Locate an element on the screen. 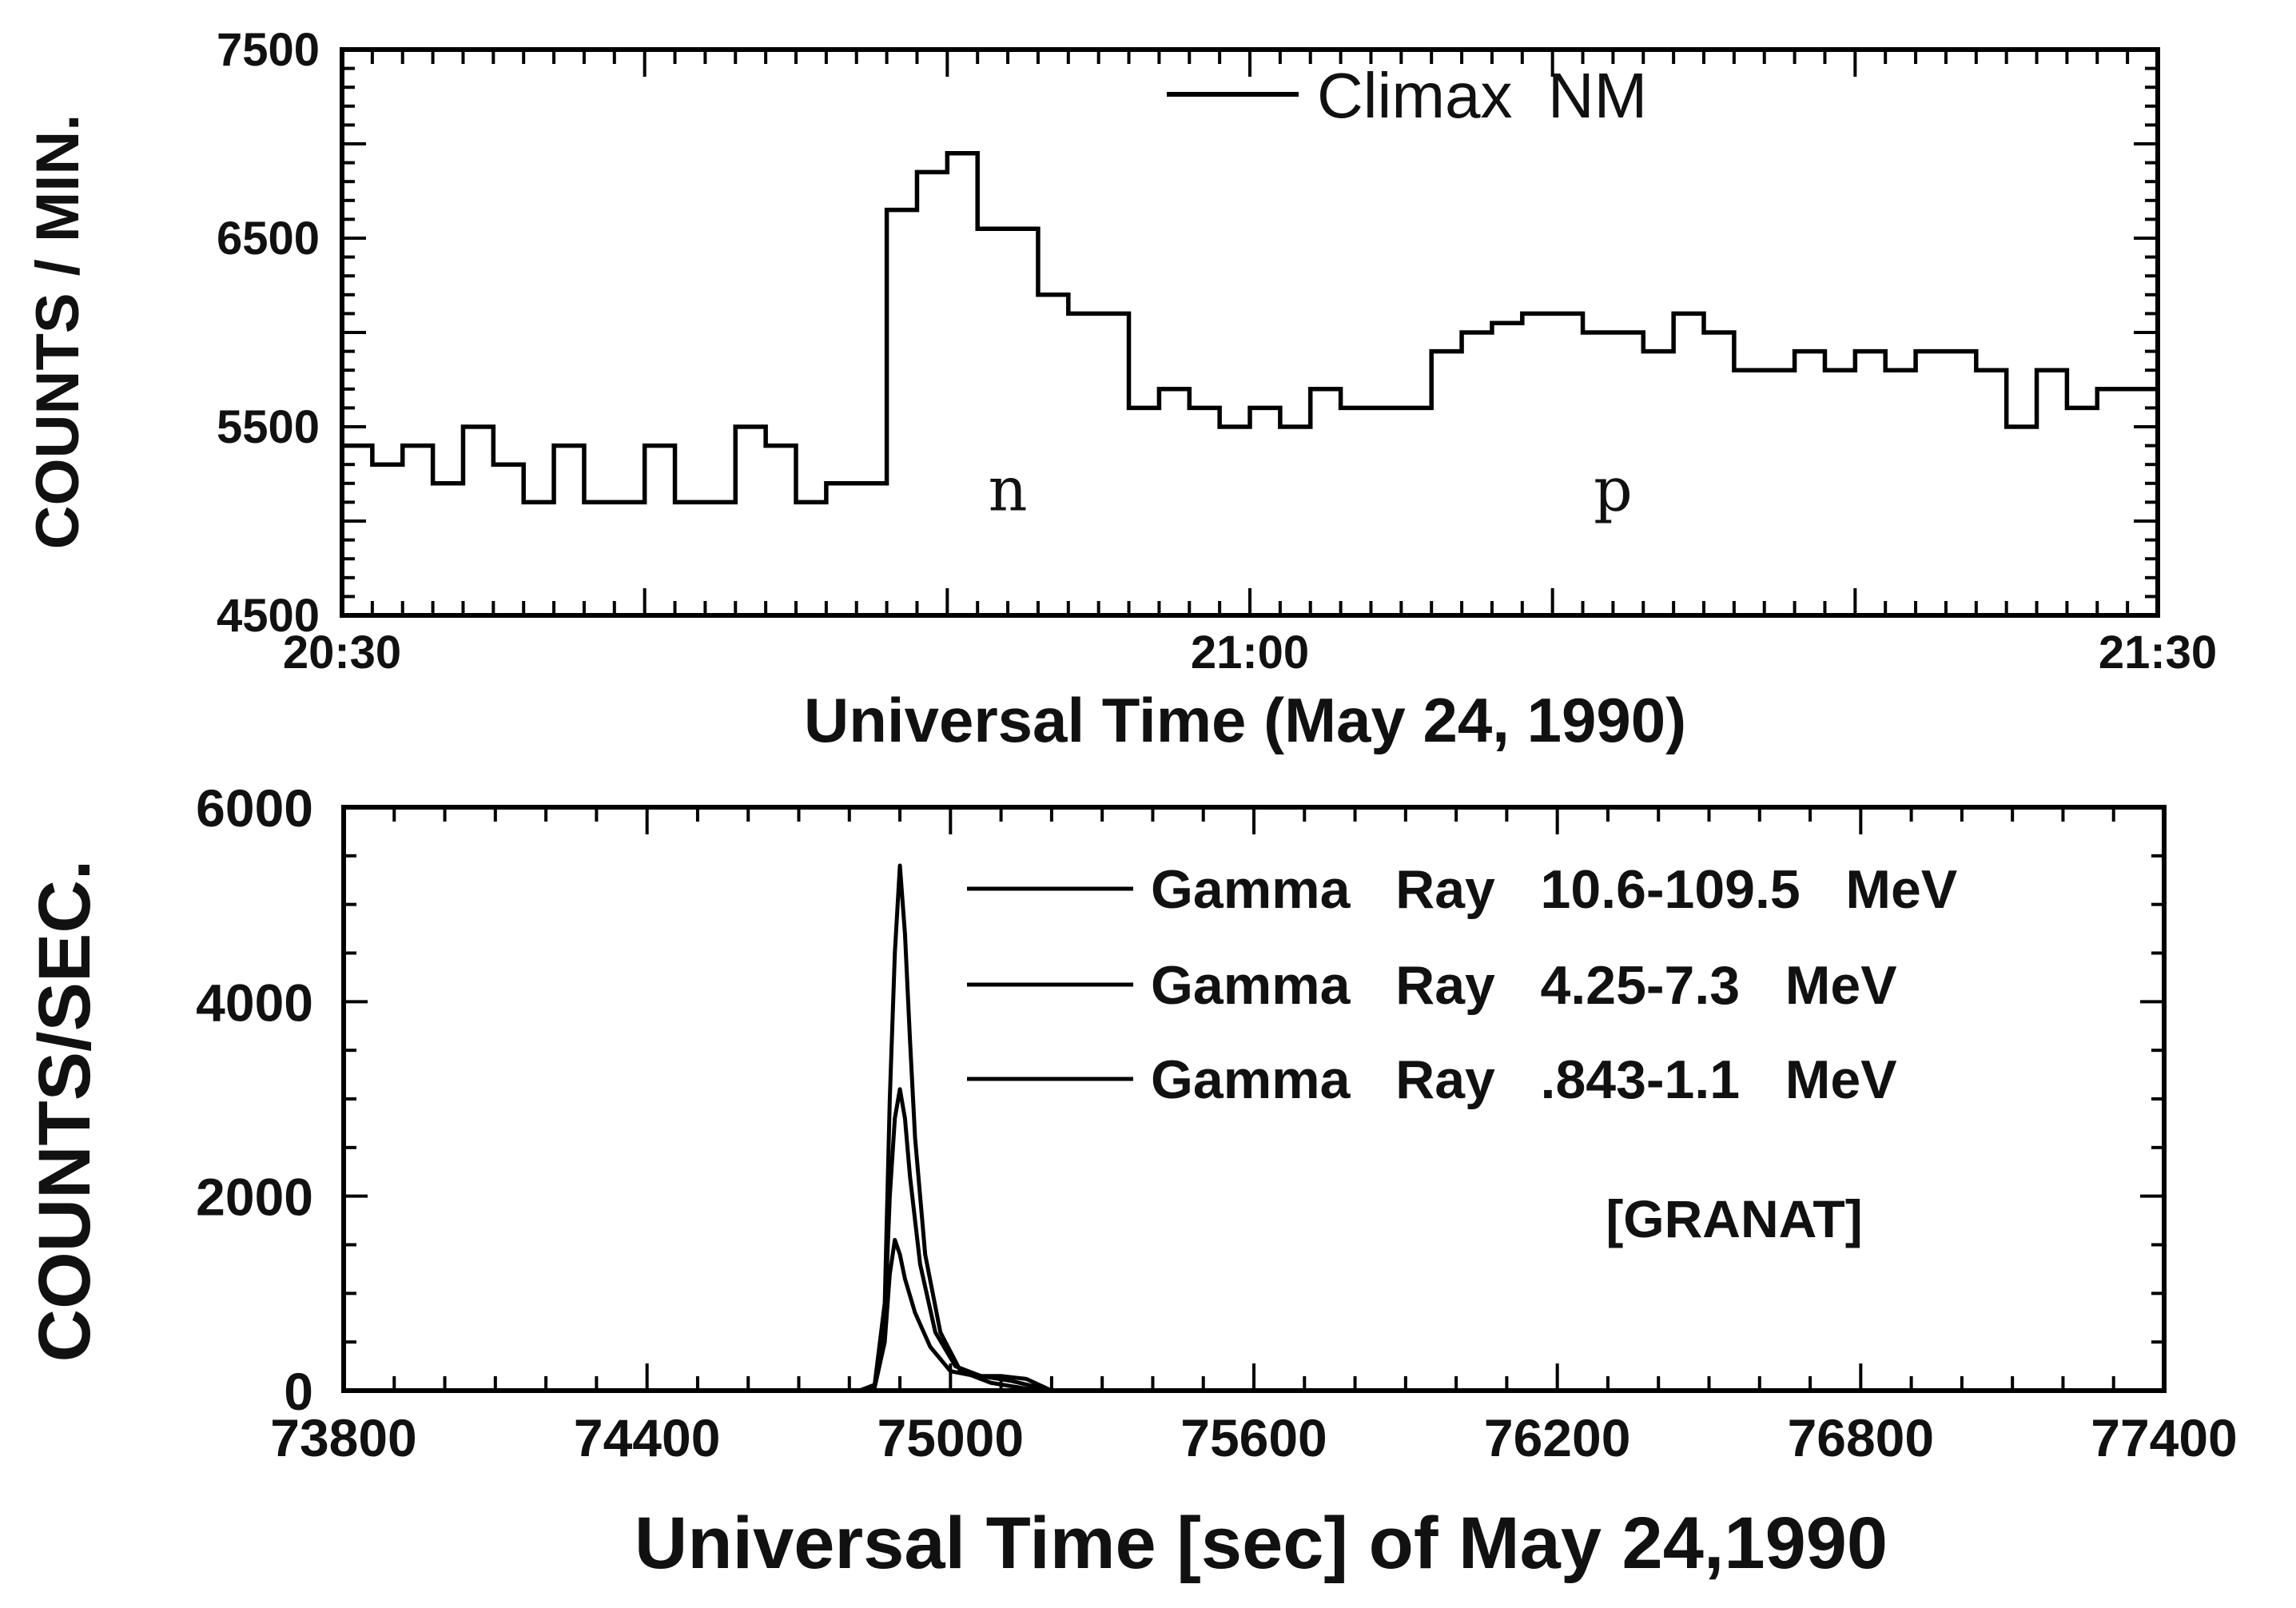 The height and width of the screenshot is (1608, 2296). bottom-x-tick-label: 76200 is located at coordinates (1558, 1437).